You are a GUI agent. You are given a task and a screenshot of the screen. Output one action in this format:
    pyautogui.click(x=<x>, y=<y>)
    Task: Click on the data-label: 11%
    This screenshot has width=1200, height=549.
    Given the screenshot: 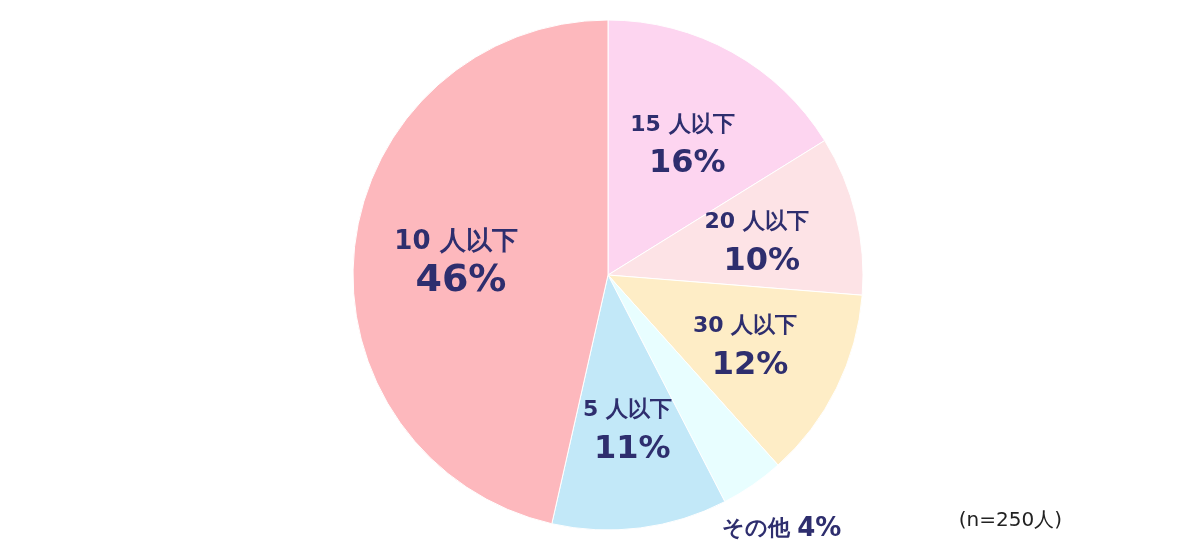 What is the action you would take?
    pyautogui.click(x=632, y=446)
    